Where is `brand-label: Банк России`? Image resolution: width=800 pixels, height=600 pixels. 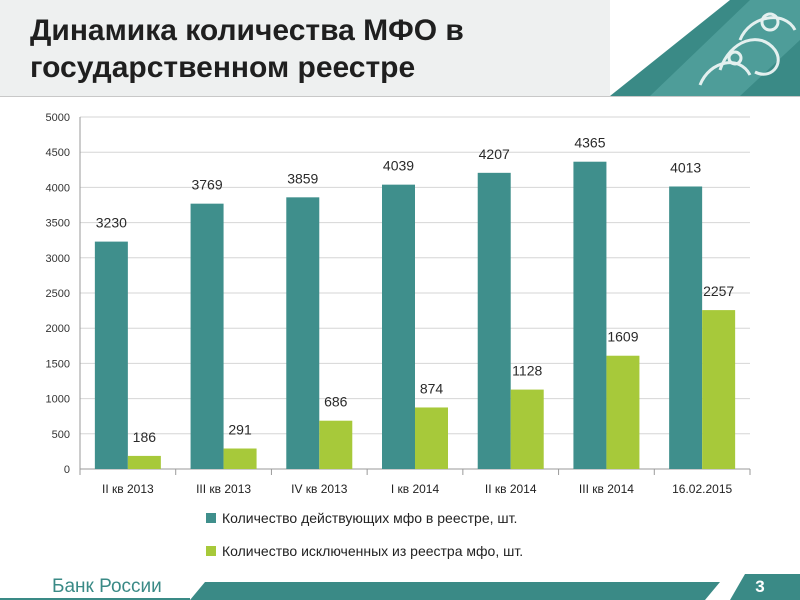 brand-label: Банк России is located at coordinates (107, 586).